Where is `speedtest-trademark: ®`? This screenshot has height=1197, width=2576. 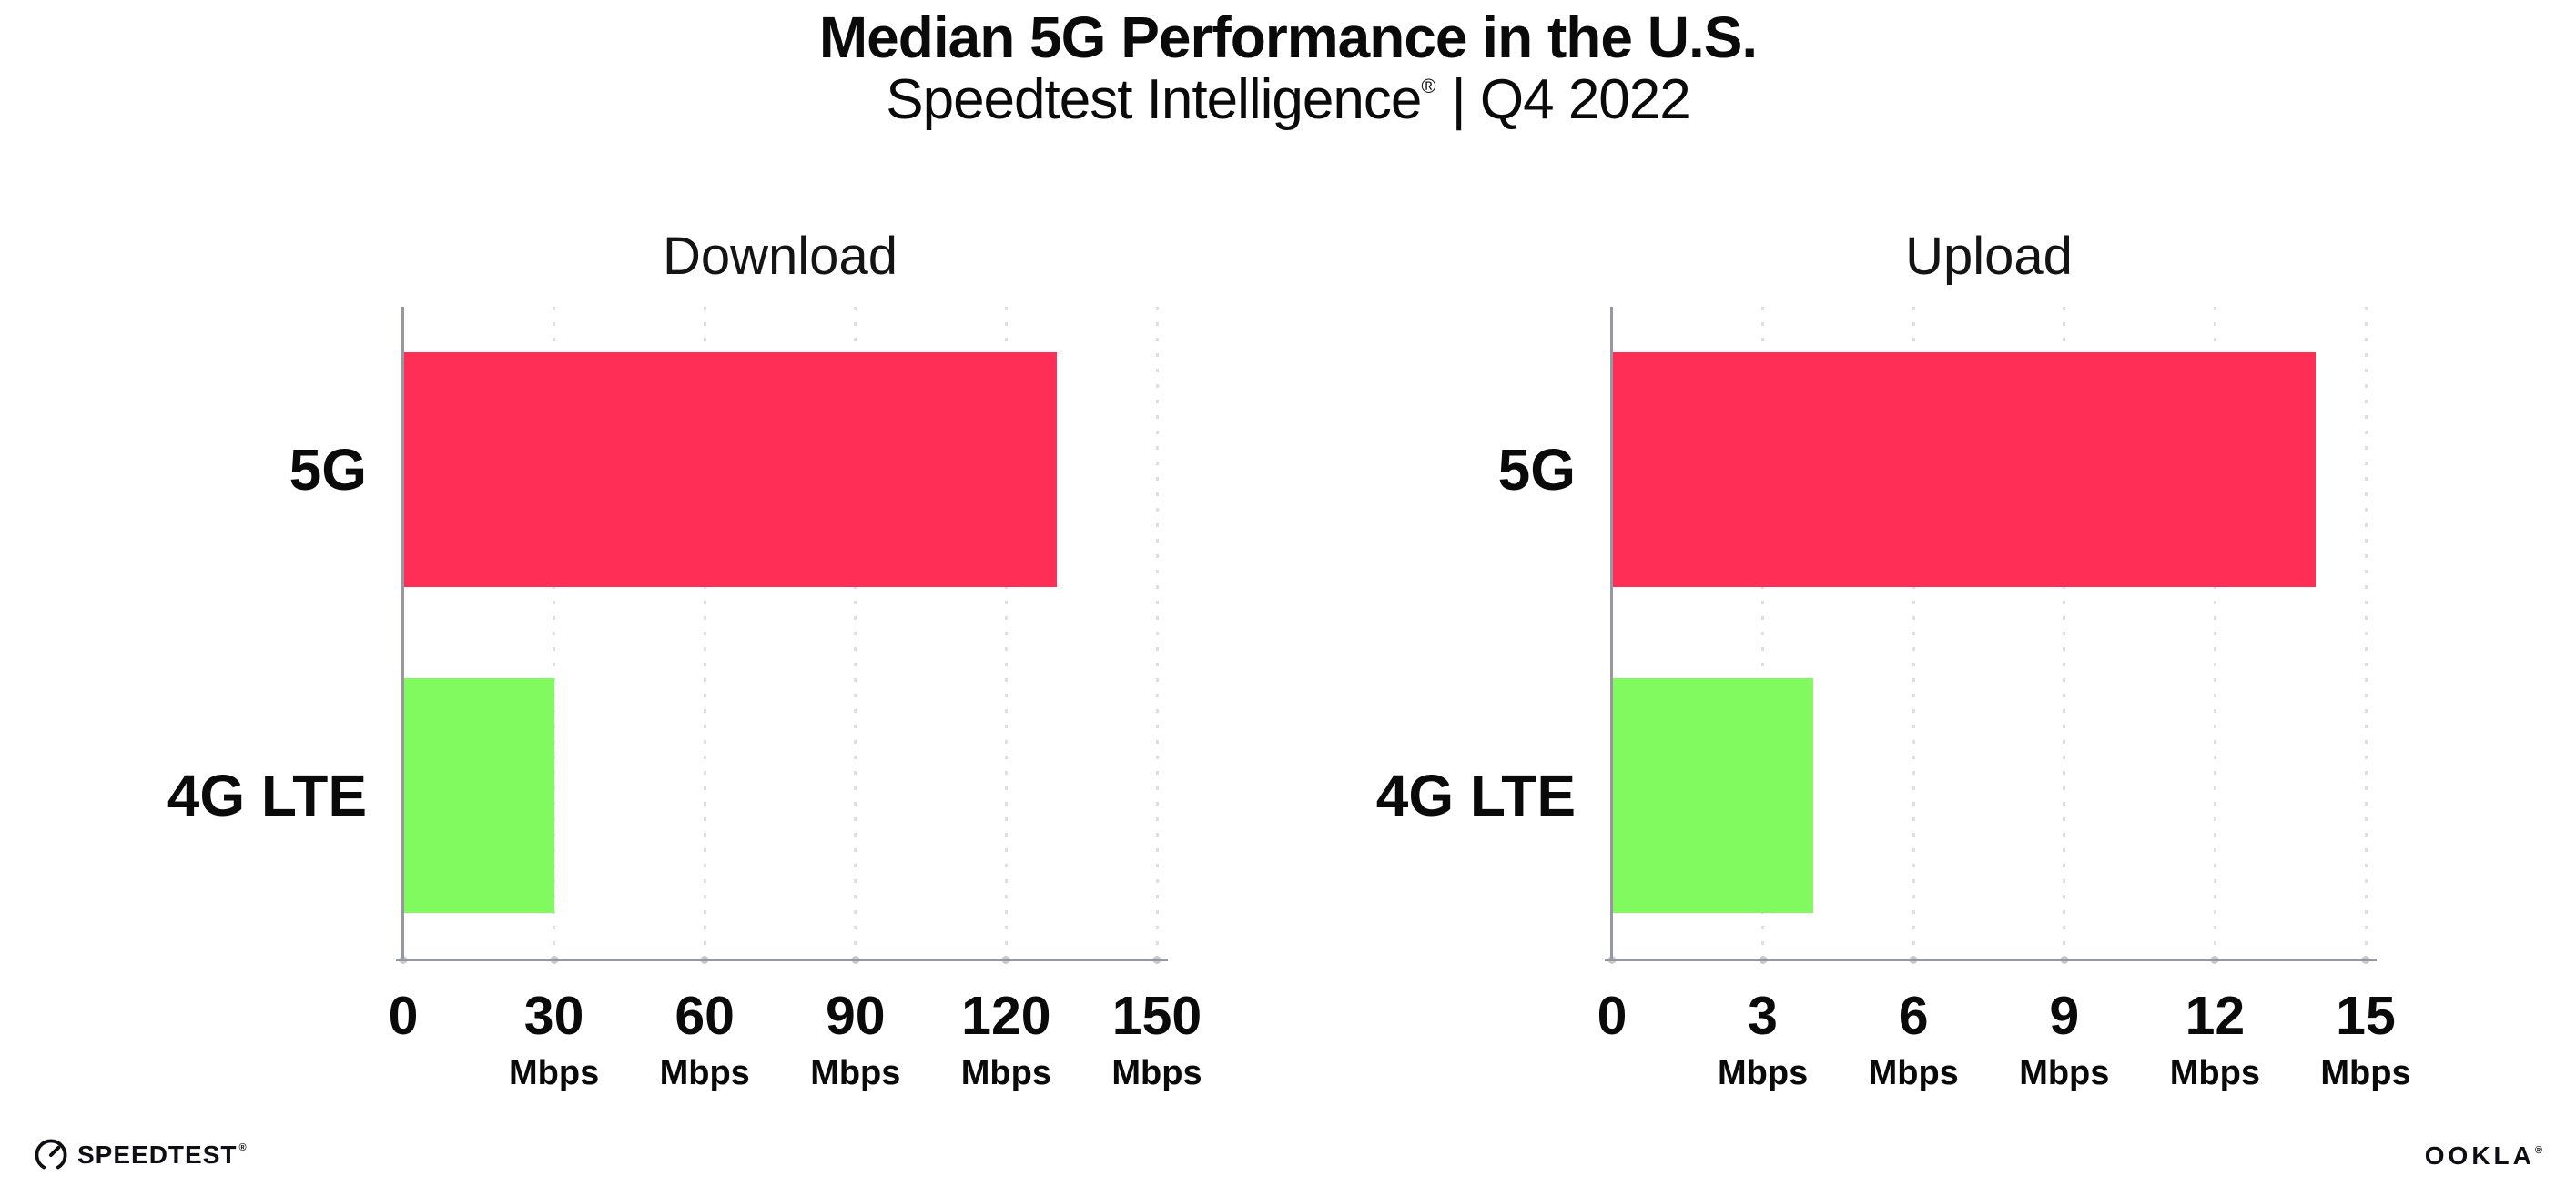 speedtest-trademark: ® is located at coordinates (243, 1147).